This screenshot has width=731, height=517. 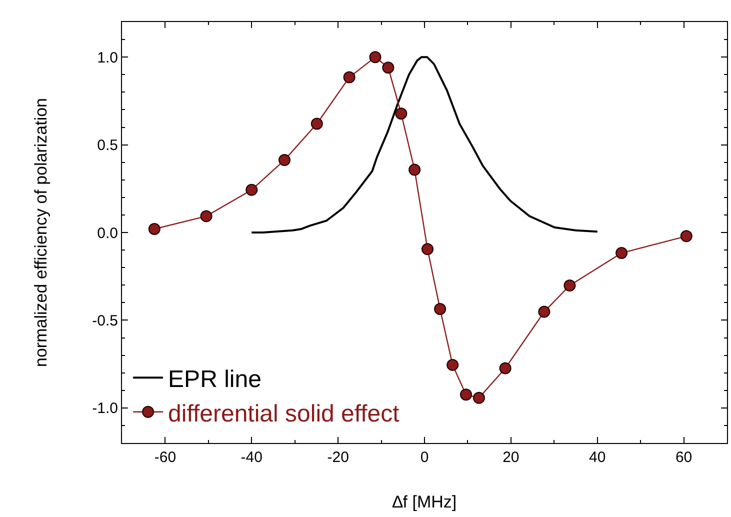 I want to click on x-tick-label: 0, so click(x=424, y=457).